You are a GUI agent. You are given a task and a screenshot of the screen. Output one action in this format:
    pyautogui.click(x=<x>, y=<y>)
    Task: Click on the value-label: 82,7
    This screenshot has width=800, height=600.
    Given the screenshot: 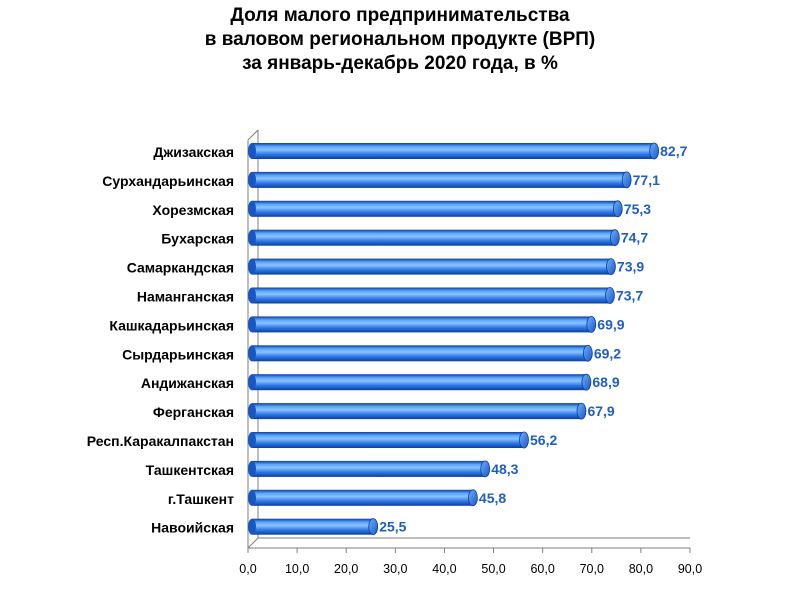 What is the action you would take?
    pyautogui.click(x=673, y=151)
    